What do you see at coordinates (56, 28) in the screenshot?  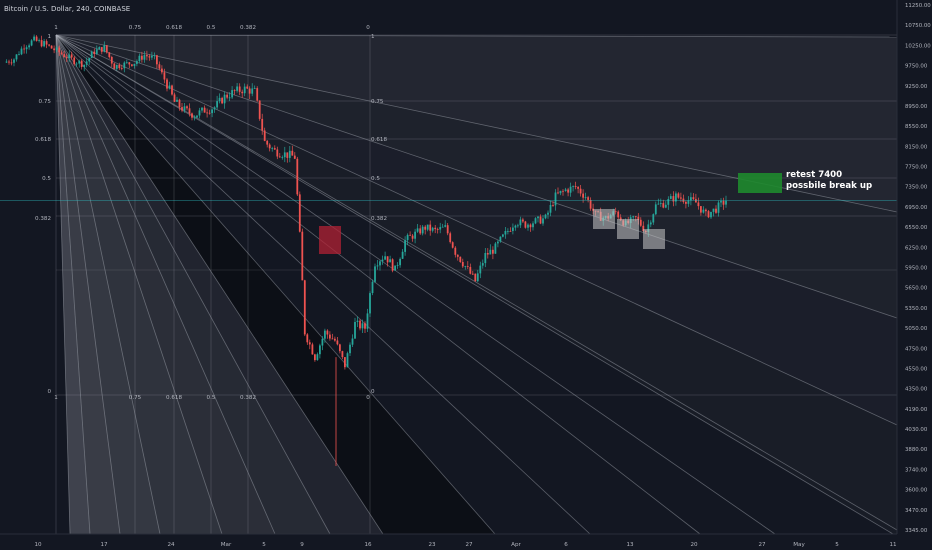 I see `fib-label-top: 1` at bounding box center [56, 28].